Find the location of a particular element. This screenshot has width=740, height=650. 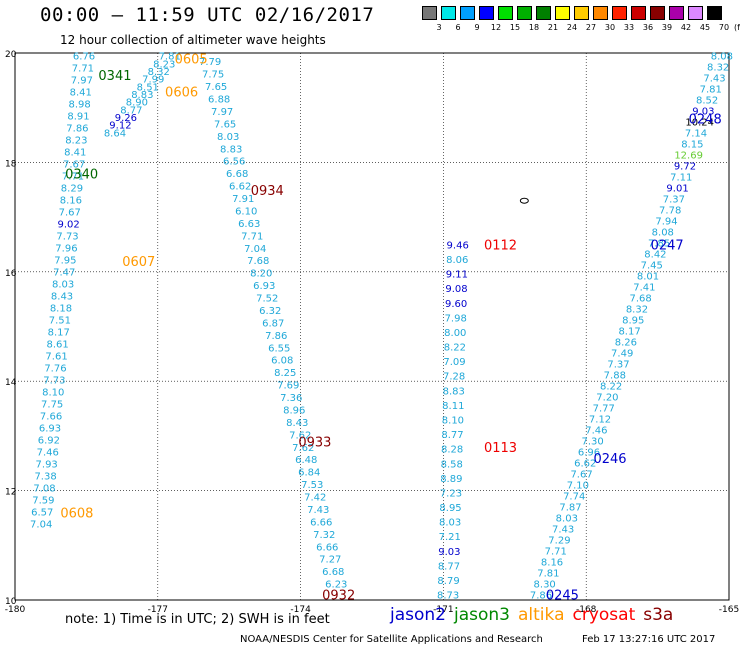

swh-value: 6.48 is located at coordinates (306, 460).